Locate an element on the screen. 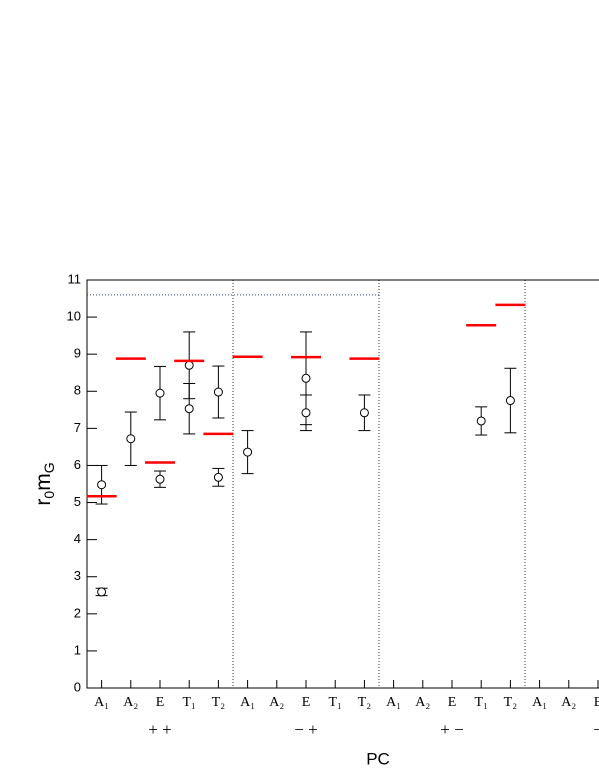 This screenshot has height=776, width=599. y-tick-label: 1 is located at coordinates (77, 649).